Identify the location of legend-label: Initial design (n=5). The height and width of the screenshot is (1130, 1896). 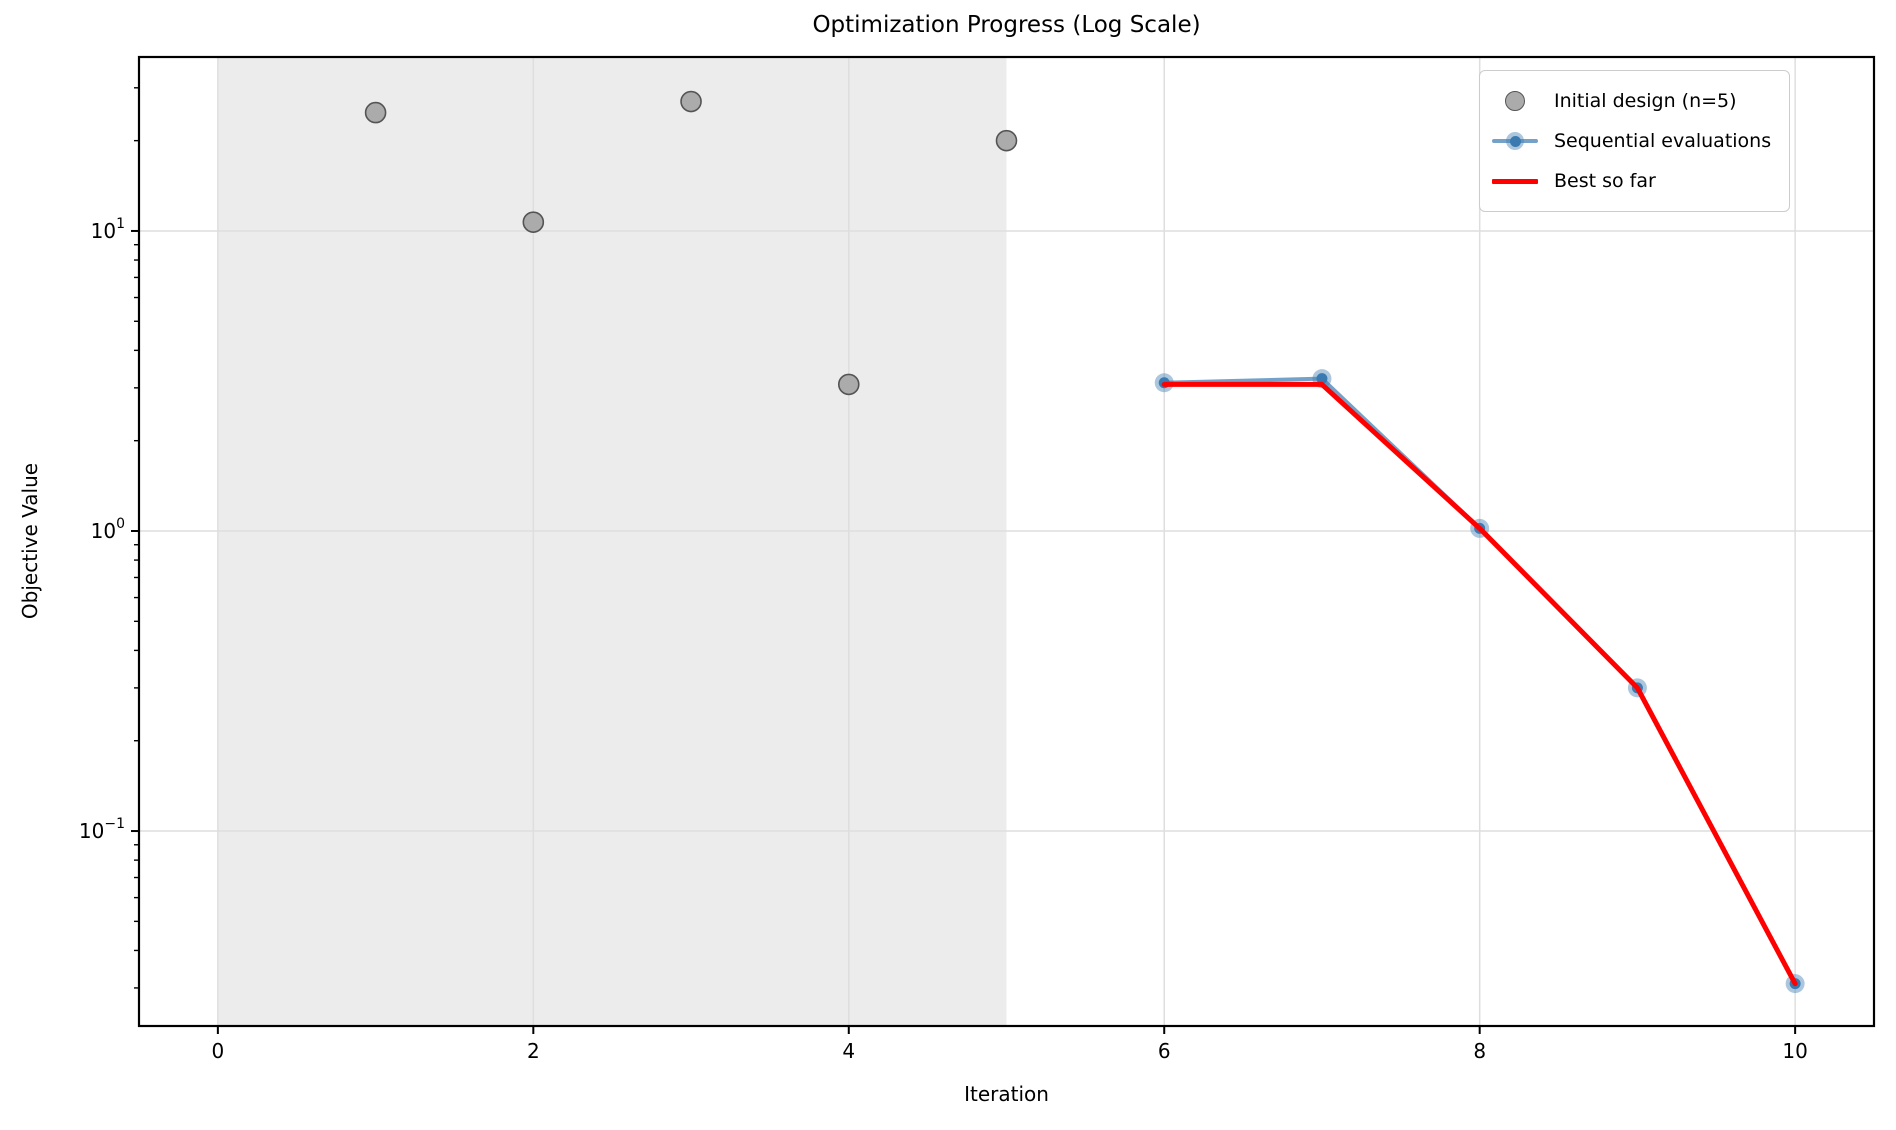
(1645, 101).